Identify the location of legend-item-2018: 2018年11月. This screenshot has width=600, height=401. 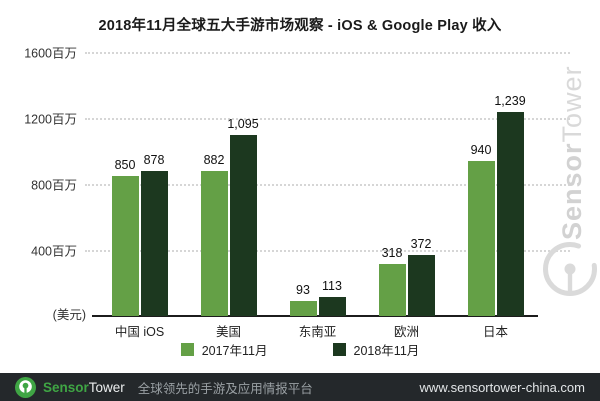
(376, 349).